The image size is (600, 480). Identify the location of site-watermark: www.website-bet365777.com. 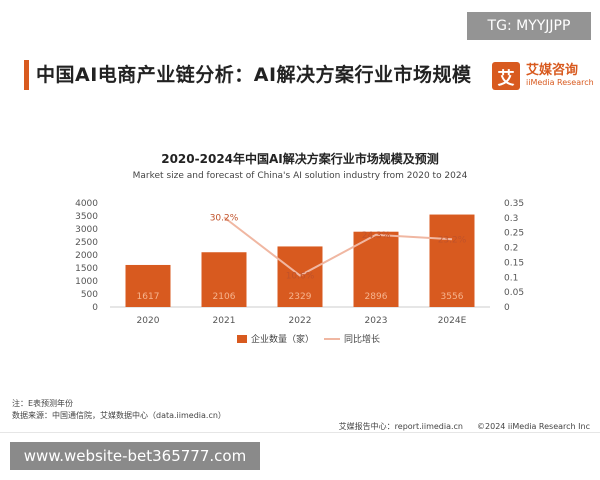
(135, 456).